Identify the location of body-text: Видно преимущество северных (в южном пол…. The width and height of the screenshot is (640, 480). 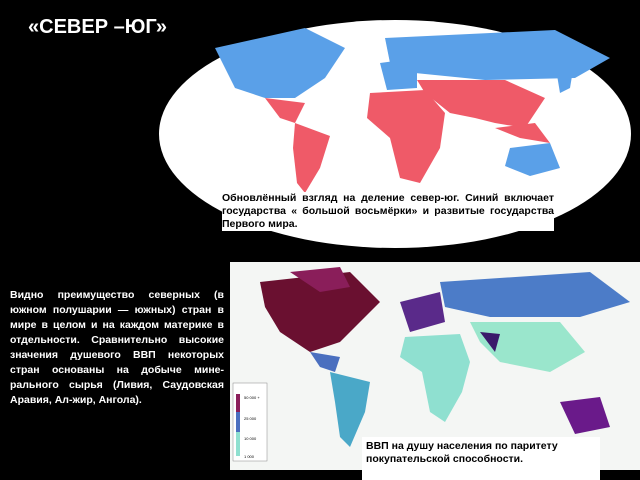
(117, 347).